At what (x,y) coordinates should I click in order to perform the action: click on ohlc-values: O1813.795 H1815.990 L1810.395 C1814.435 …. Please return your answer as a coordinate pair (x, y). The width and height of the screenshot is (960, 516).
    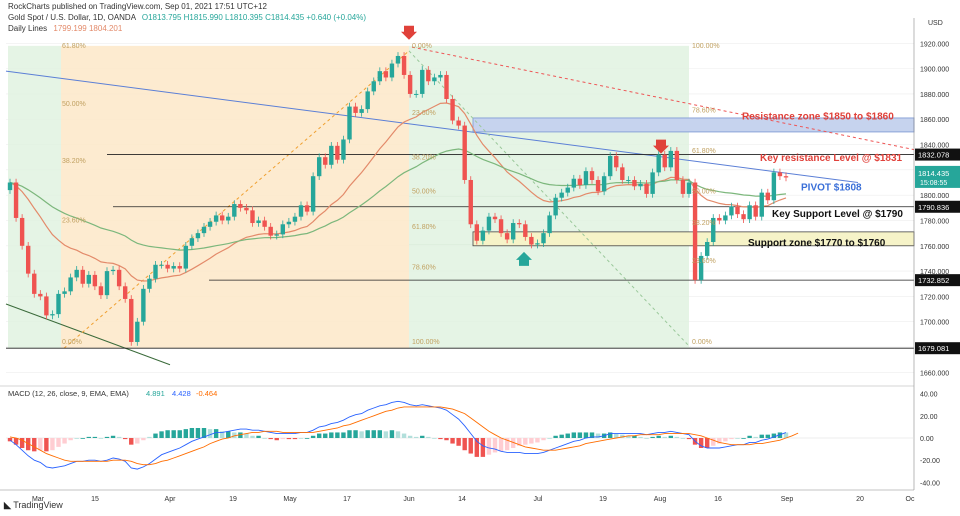
    Looking at the image, I should click on (254, 17).